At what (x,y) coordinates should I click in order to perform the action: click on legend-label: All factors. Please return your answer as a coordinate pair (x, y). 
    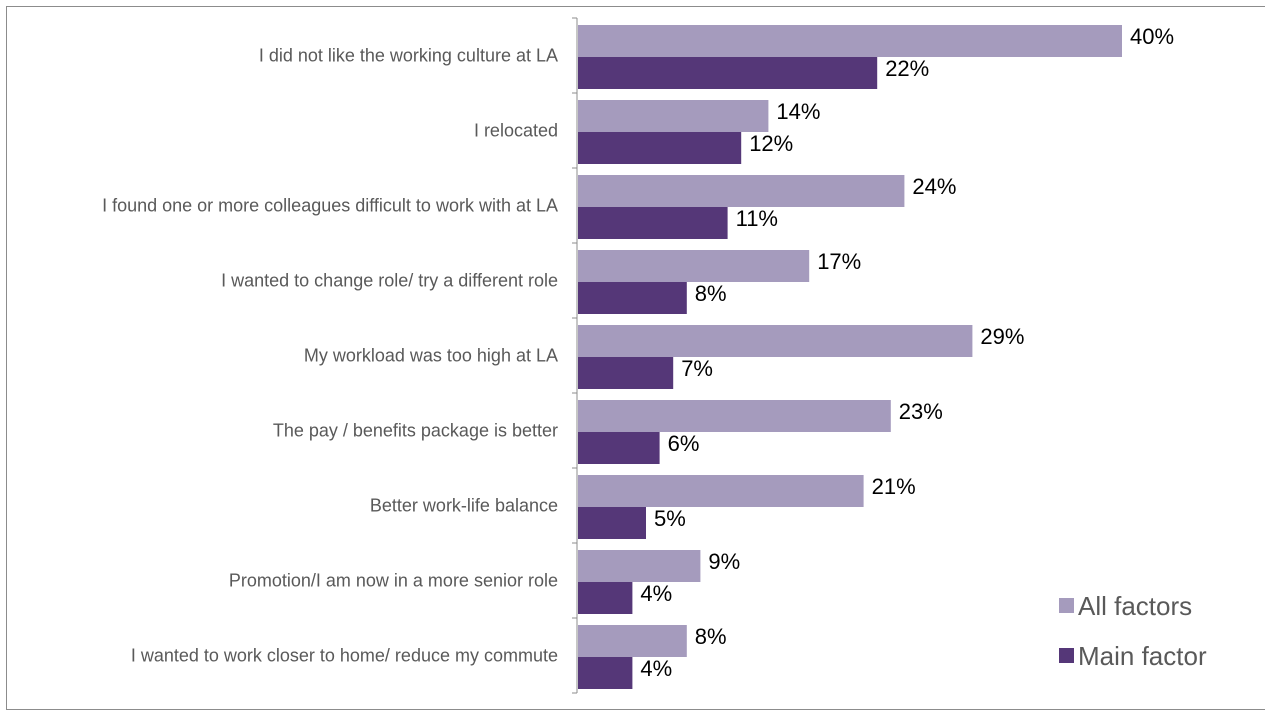
    Looking at the image, I should click on (1135, 606).